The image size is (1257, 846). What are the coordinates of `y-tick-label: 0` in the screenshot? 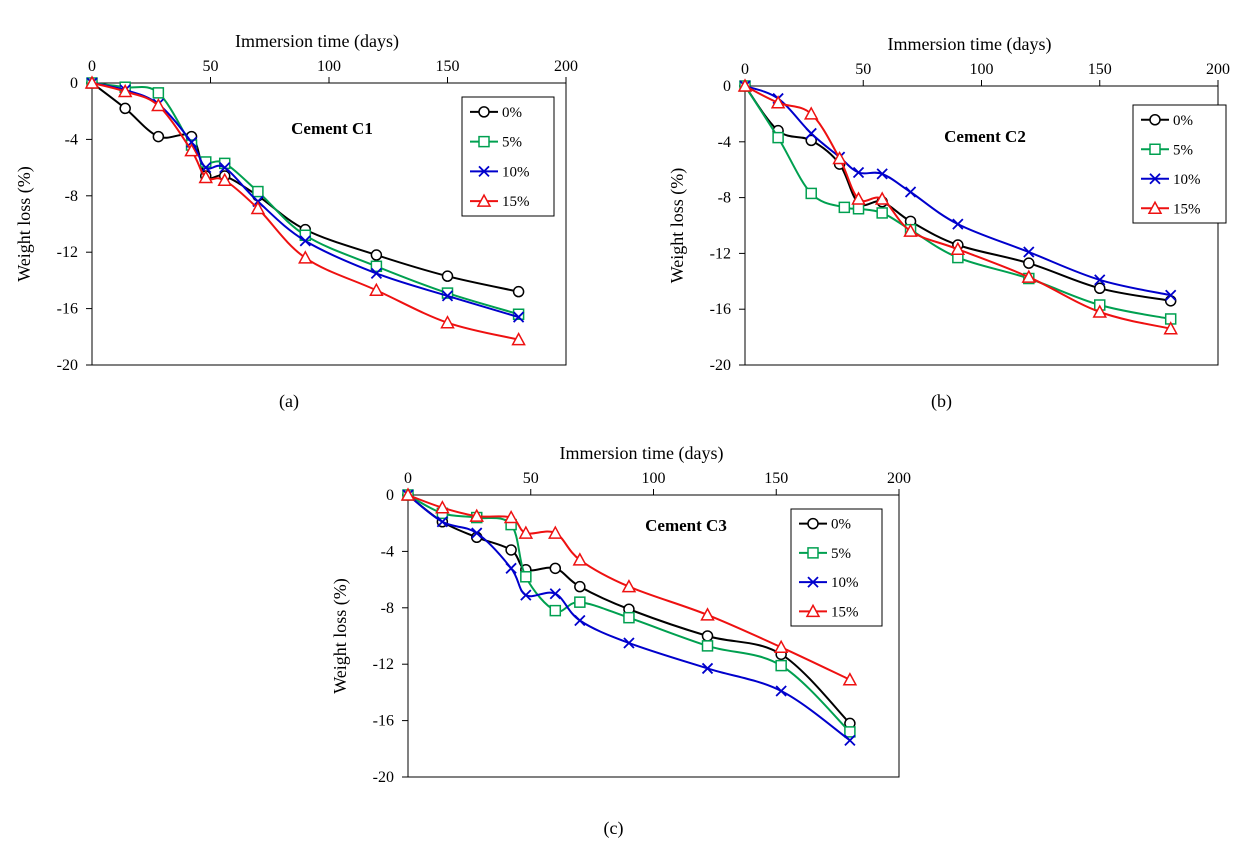 It's located at (74, 83).